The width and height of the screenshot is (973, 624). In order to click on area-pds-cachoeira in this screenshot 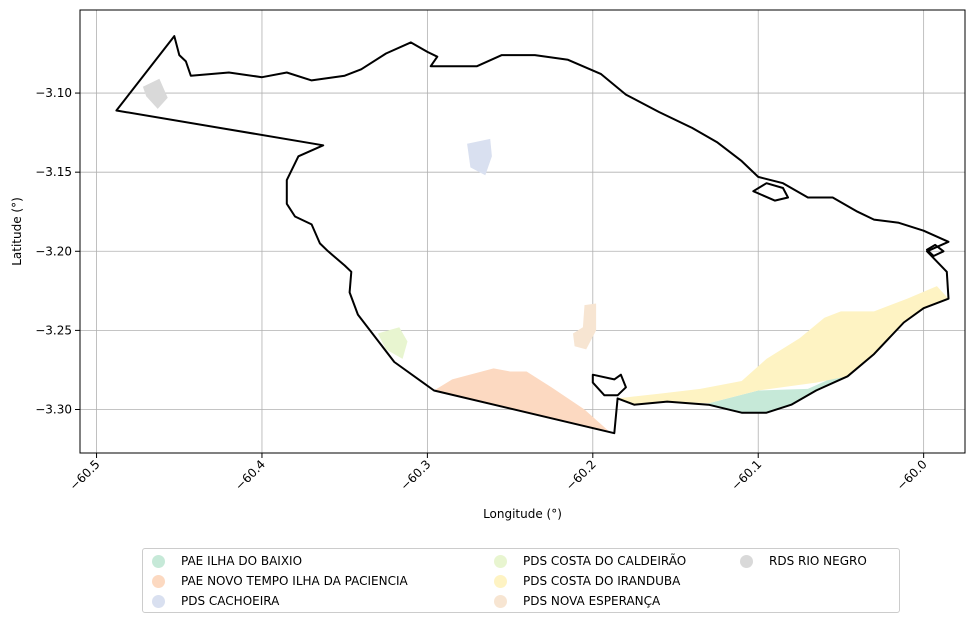, I will do `click(479, 157)`.